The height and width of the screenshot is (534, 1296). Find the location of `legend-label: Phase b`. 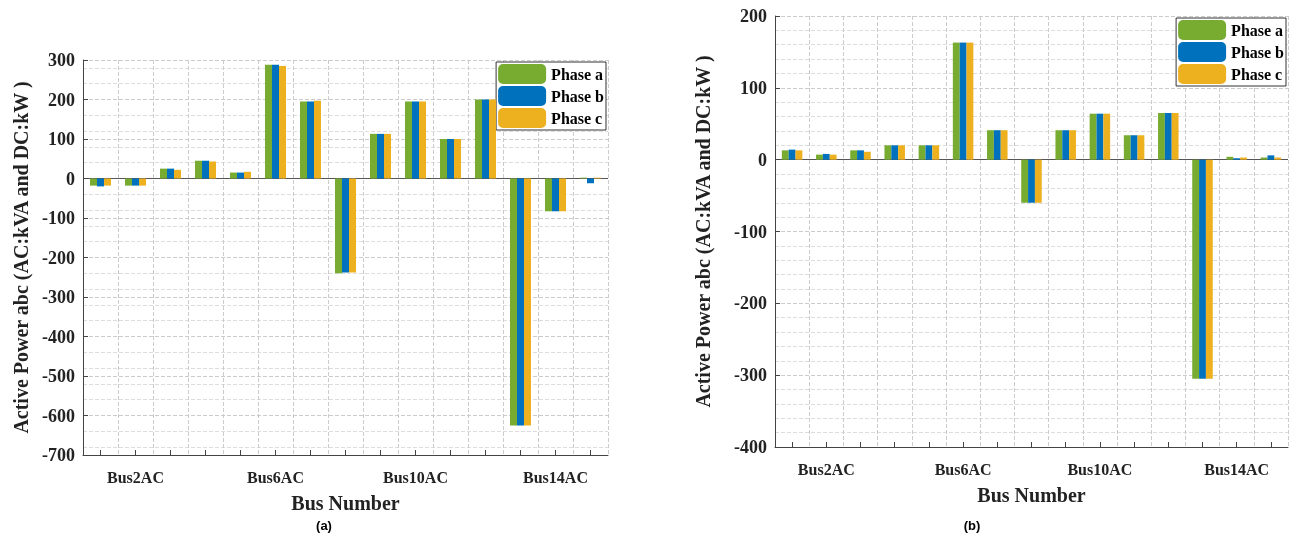

legend-label: Phase b is located at coordinates (1258, 52).